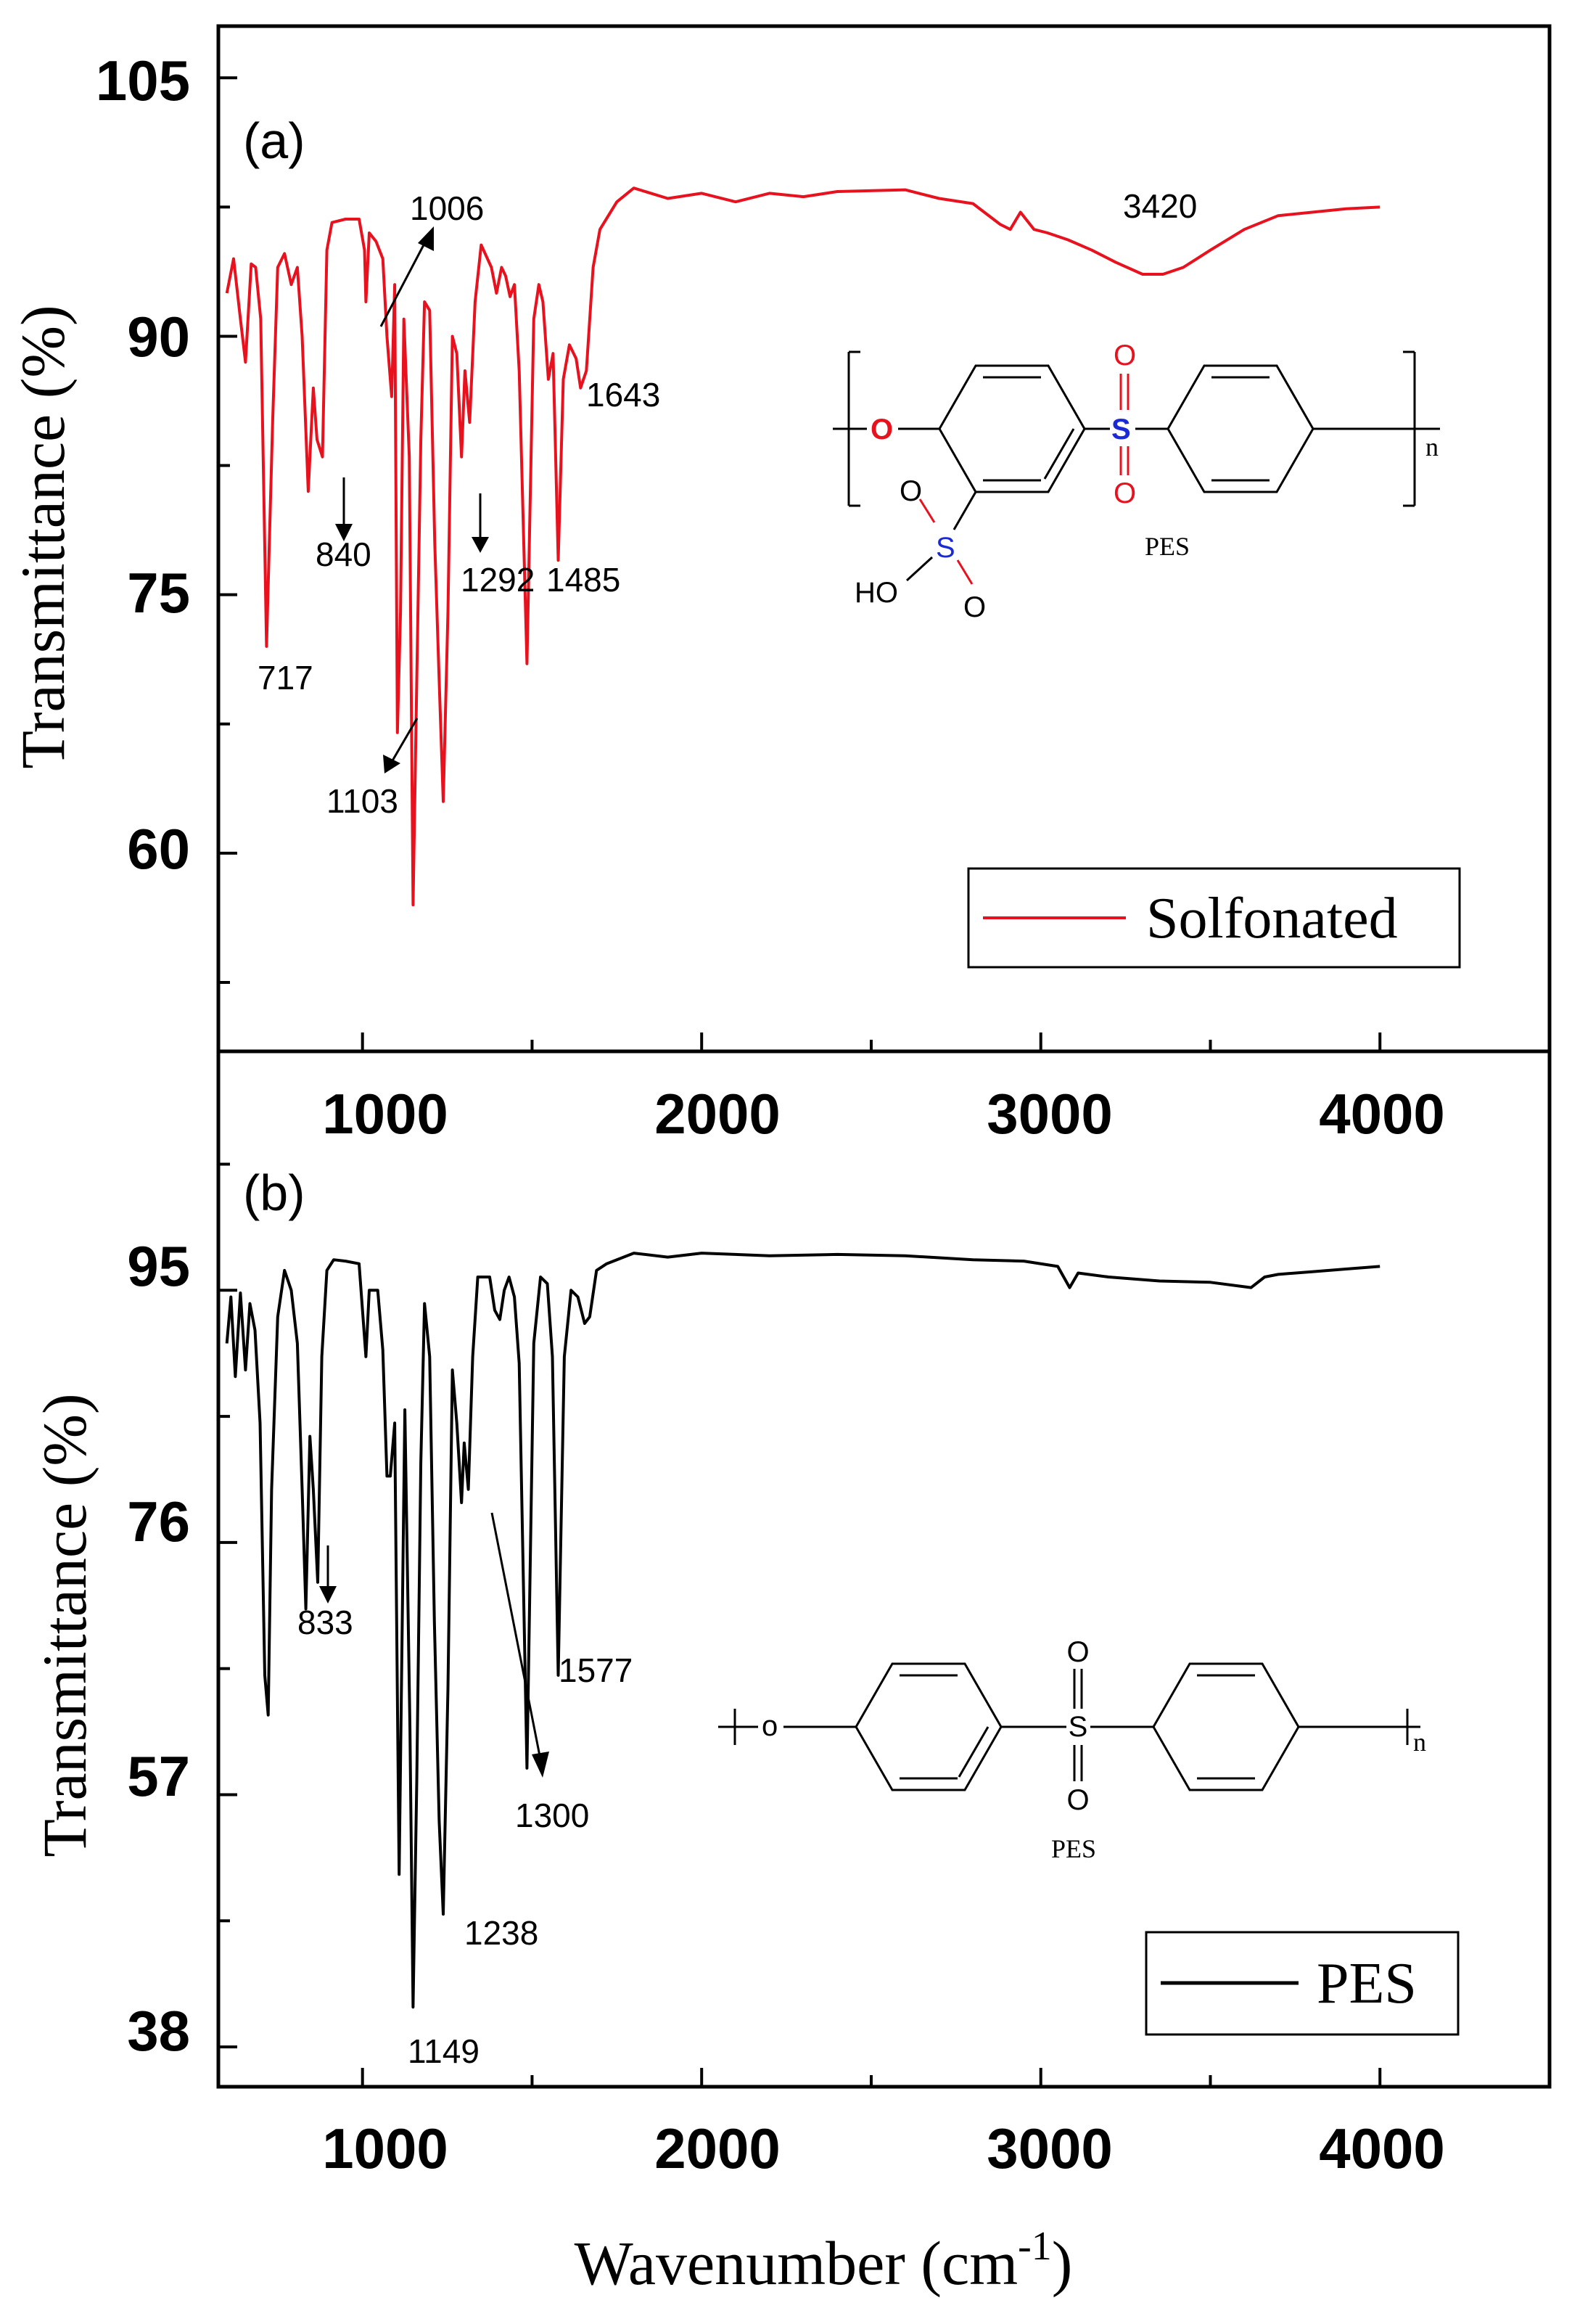  Describe the element at coordinates (1160, 206) in the screenshot. I see `annotation-3420: 3420` at that location.